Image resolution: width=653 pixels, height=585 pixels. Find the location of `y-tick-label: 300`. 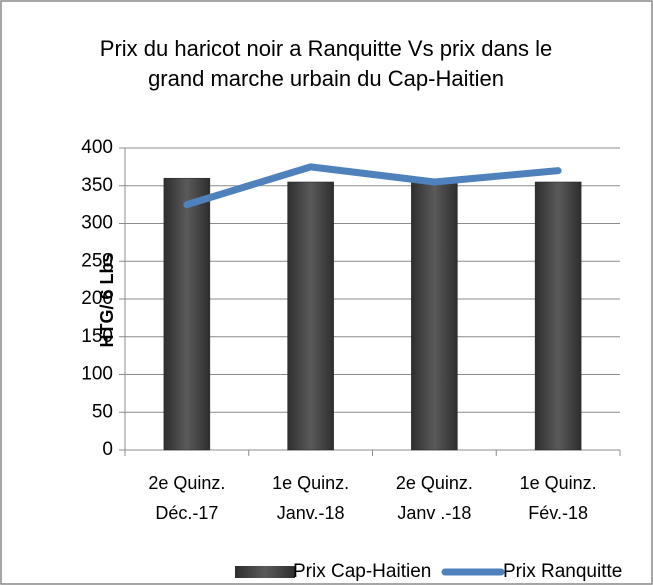

y-tick-label: 300 is located at coordinates (97, 223).